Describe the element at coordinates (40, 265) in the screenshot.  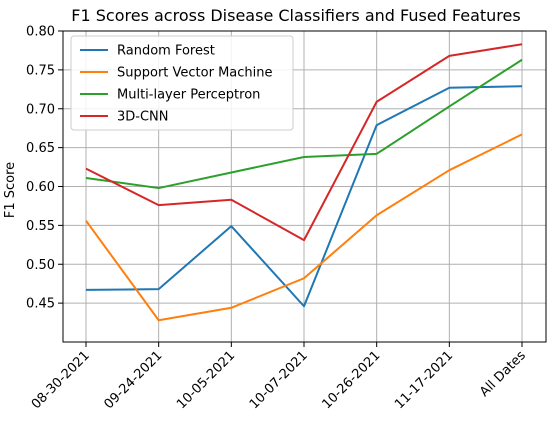
I see `y-tick-label: 0.50` at that location.